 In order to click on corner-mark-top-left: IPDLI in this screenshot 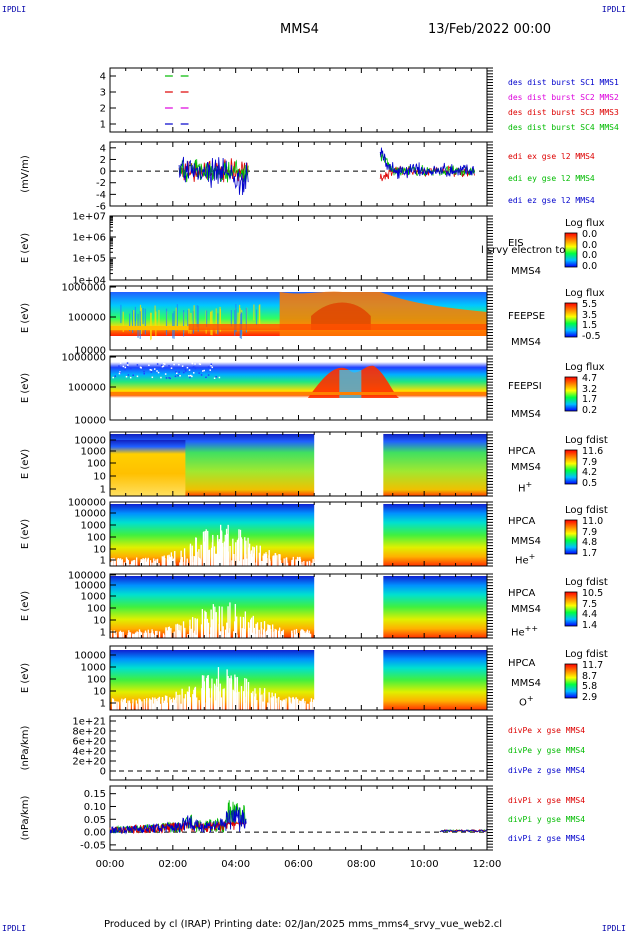, I will do `click(14, 9)`.